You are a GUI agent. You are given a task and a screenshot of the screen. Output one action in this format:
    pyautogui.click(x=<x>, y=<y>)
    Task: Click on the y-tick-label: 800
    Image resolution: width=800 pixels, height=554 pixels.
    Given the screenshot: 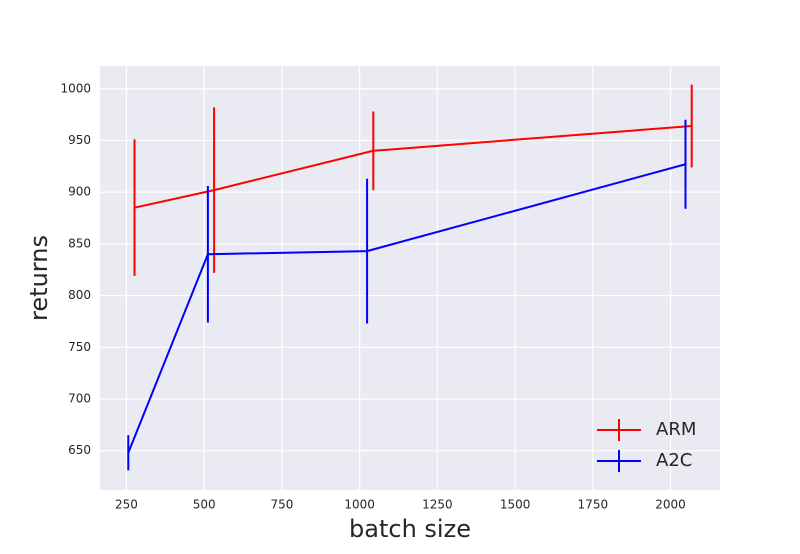 What is the action you would take?
    pyautogui.click(x=79, y=295)
    